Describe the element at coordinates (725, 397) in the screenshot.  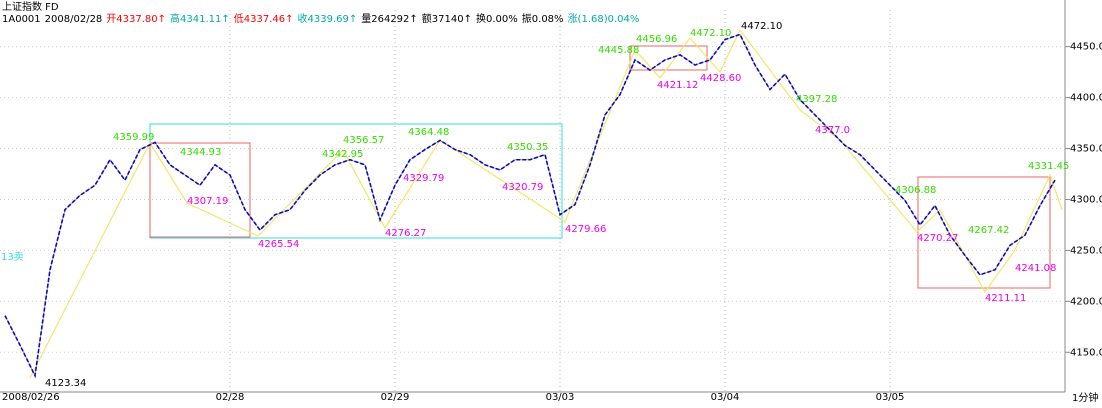
I see `x-tick-label: 03/04` at that location.